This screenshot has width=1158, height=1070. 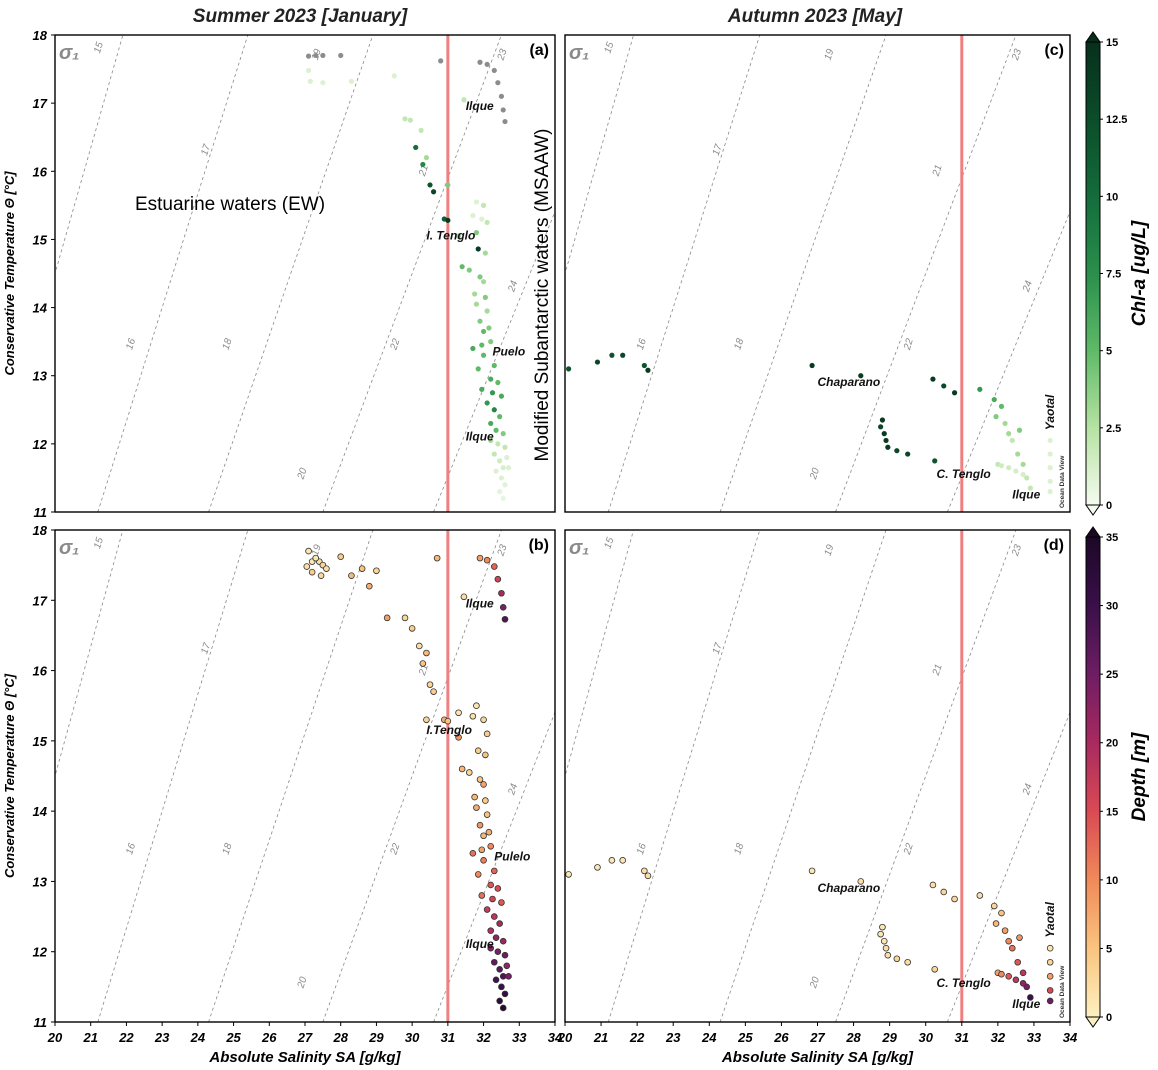 I want to click on isopycnal-label: 22, so click(x=909, y=344).